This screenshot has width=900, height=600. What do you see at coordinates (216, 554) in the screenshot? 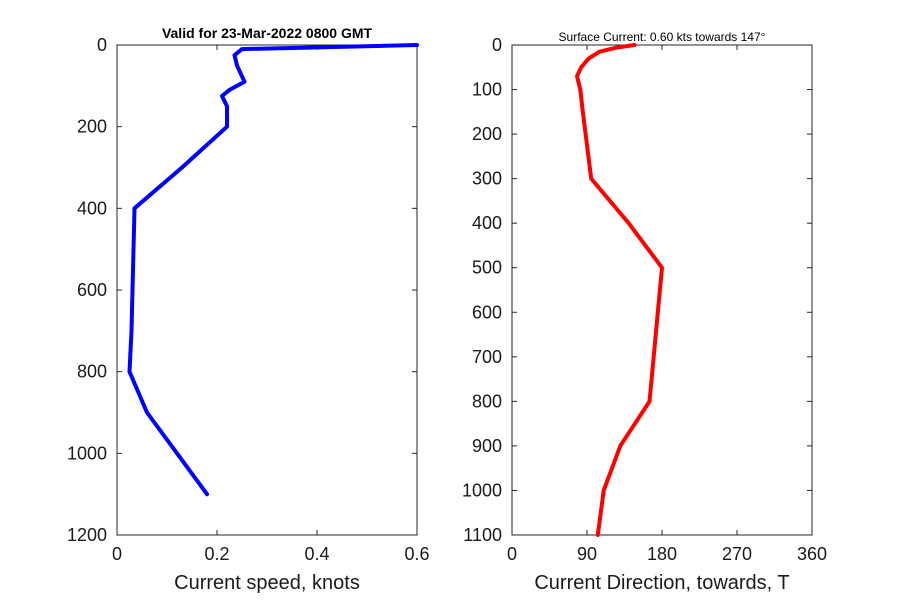
I see `chart-1-xtick-label: 0.2` at bounding box center [216, 554].